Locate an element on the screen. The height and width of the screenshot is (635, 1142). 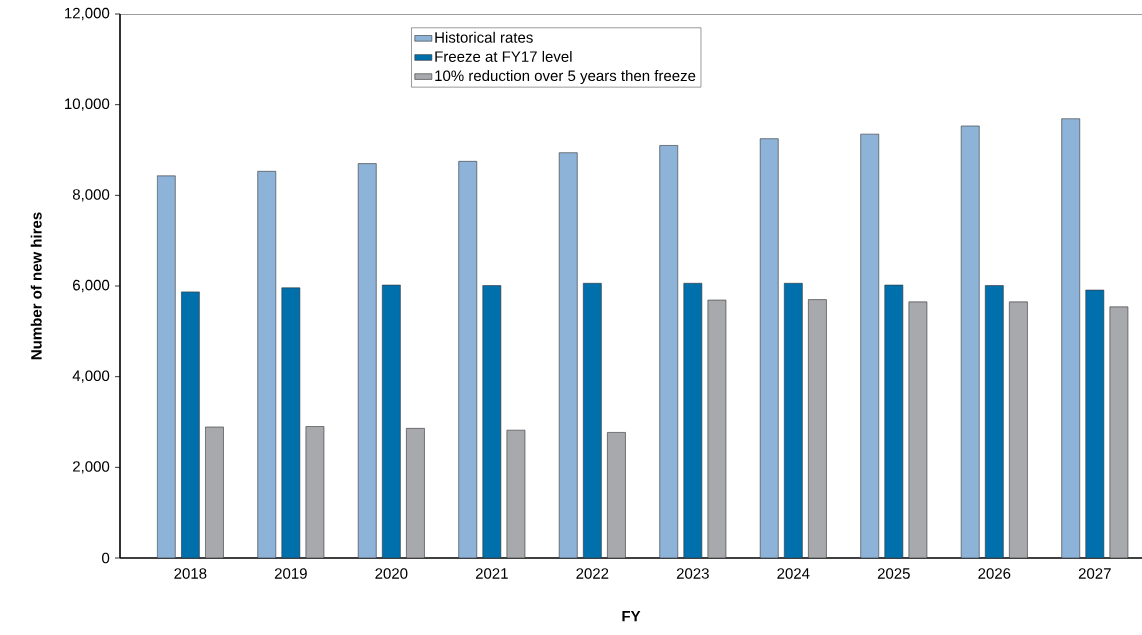
y-tick-label: 6,000 is located at coordinates (91, 286).